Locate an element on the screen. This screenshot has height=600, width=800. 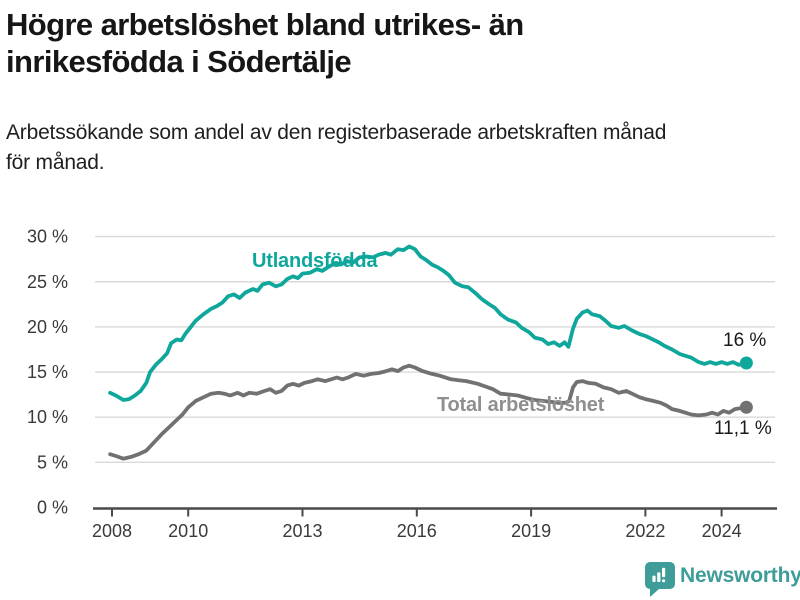
end-value-total-arbetsloshet: 11,1 % is located at coordinates (743, 428).